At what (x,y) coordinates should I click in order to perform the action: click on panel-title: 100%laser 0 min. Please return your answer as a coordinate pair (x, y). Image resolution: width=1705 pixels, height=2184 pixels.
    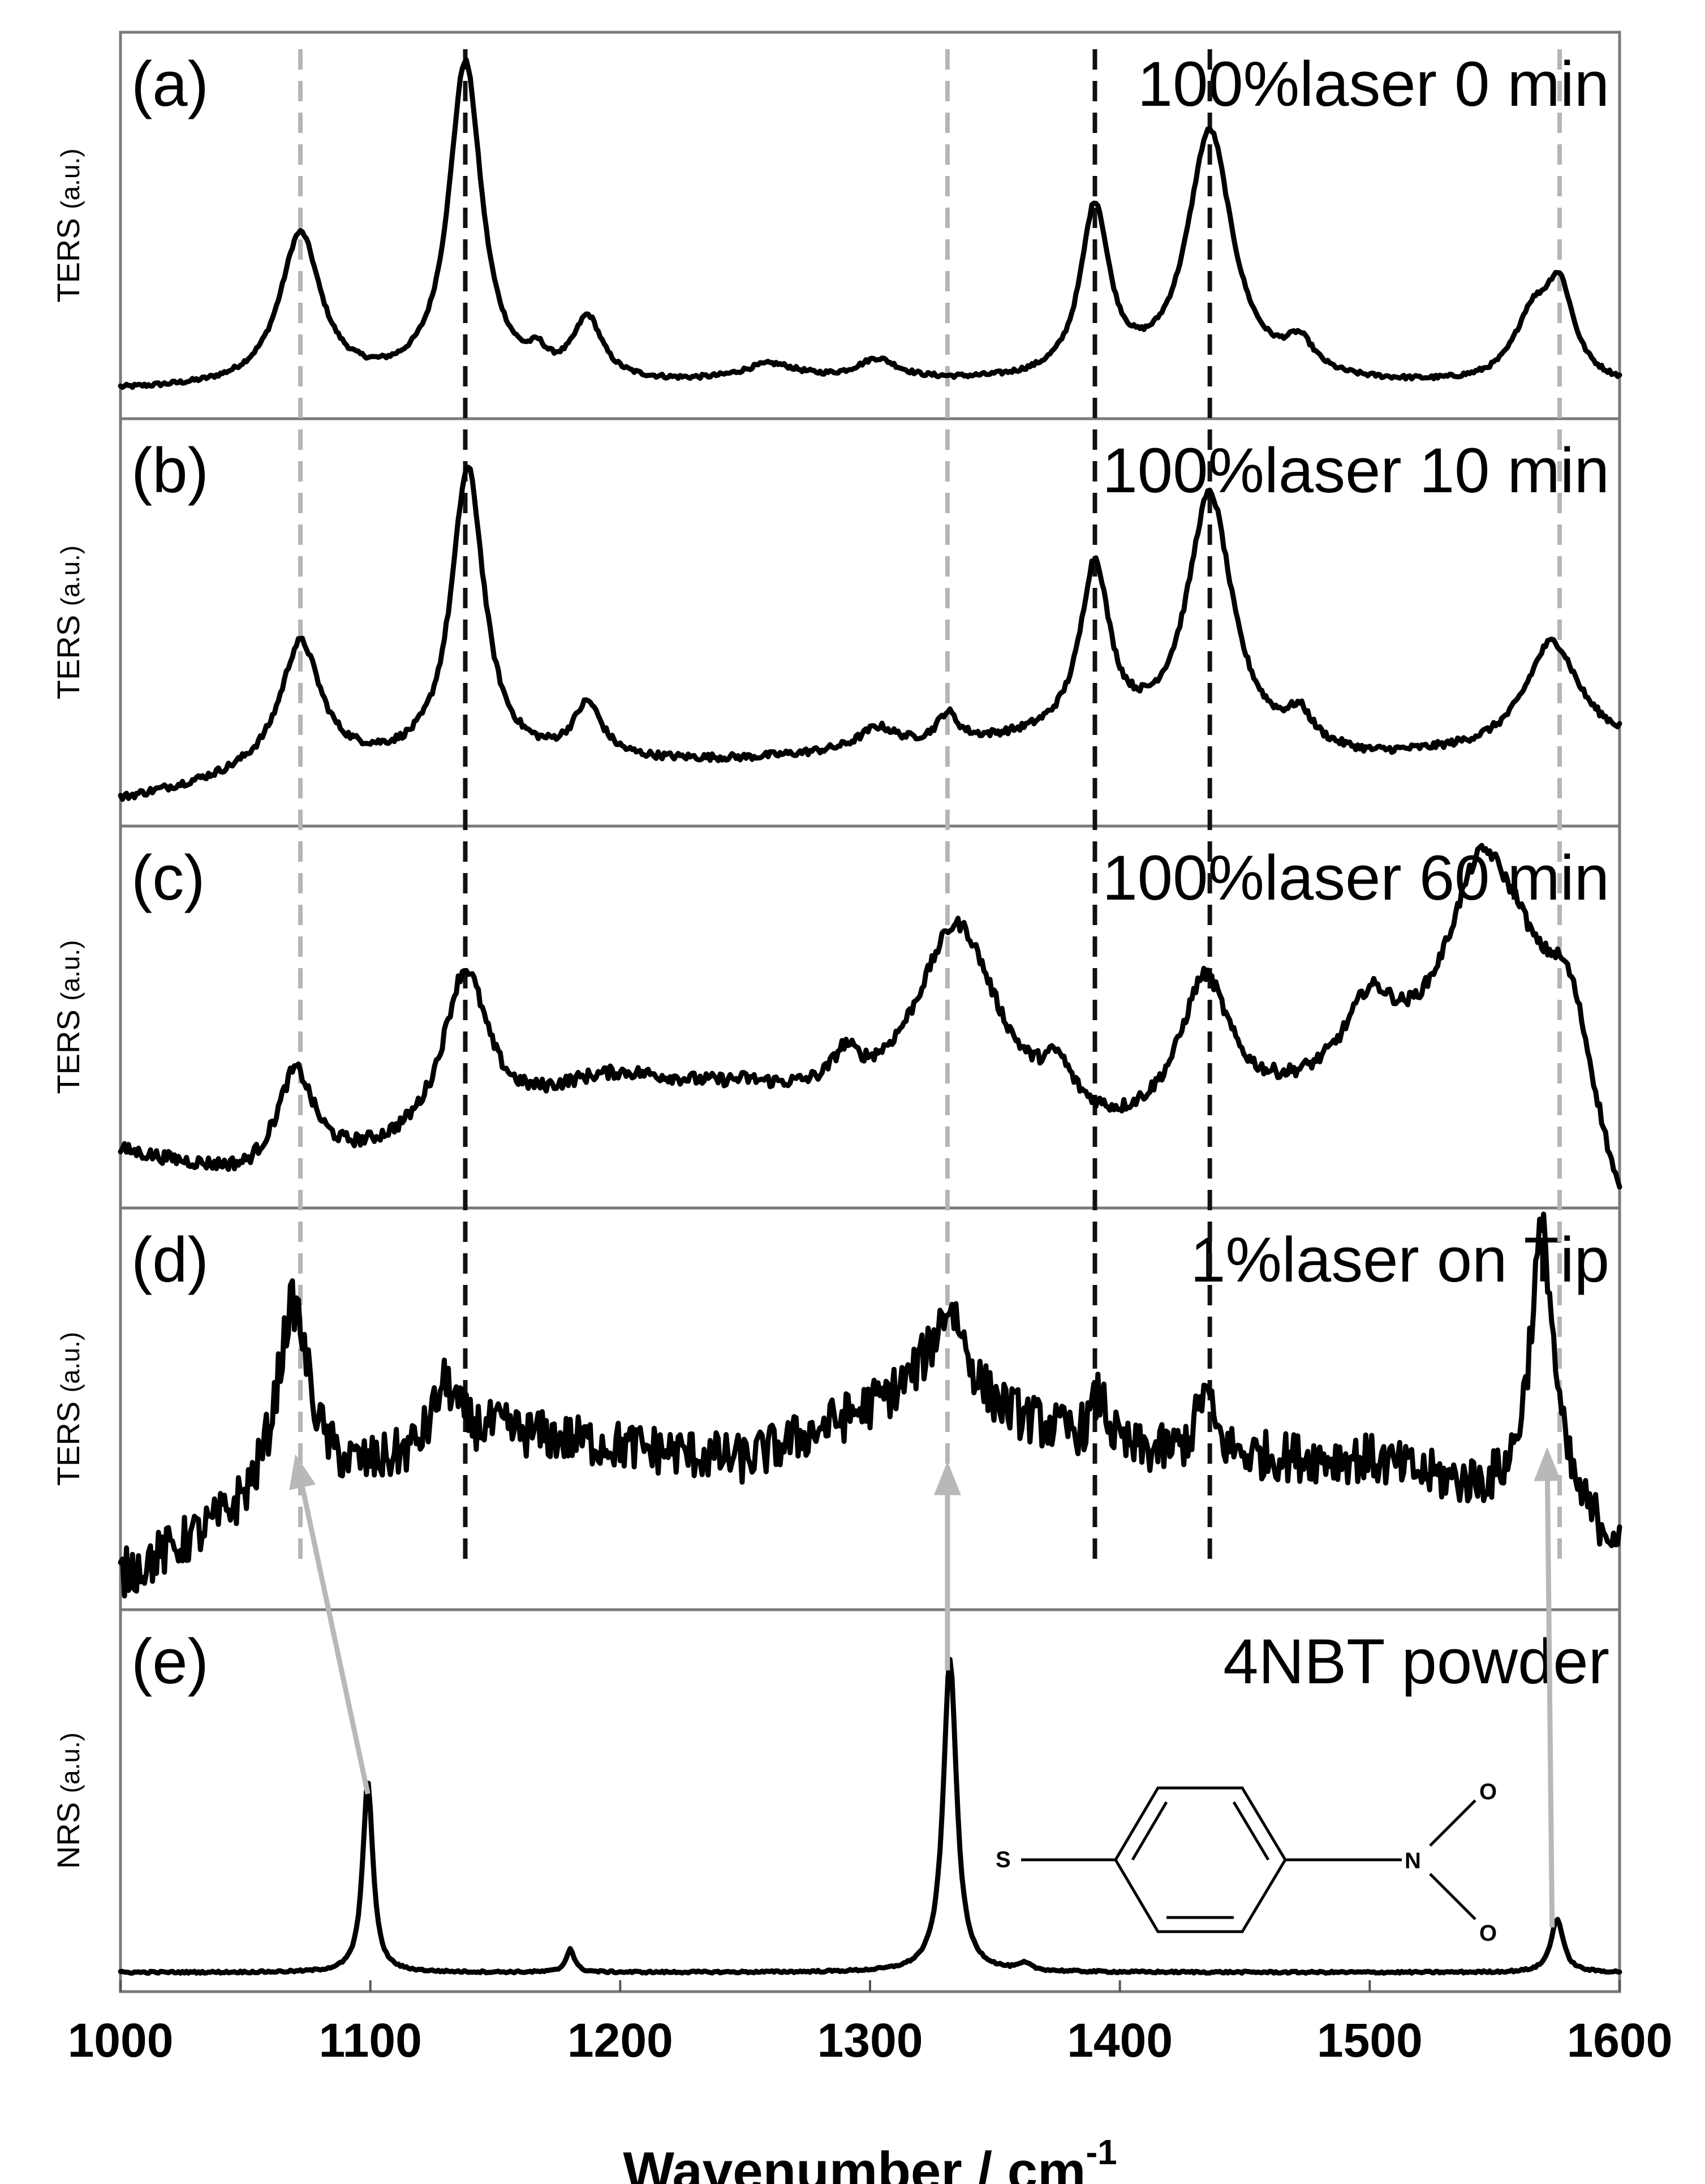
    Looking at the image, I should click on (1373, 84).